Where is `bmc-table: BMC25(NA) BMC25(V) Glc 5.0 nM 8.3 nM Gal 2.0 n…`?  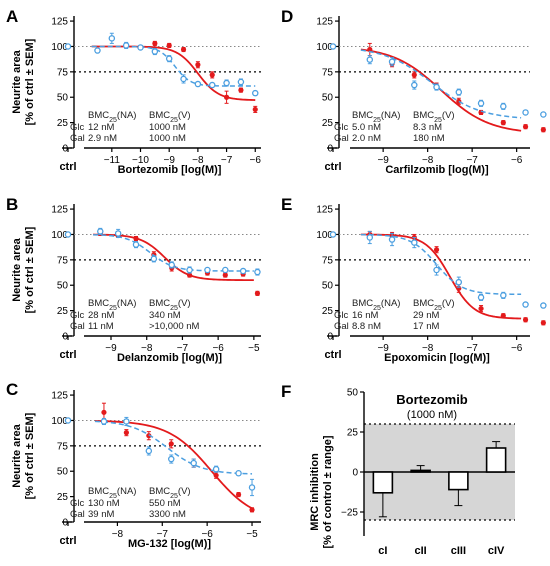
bmc-table: BMC25(NA) BMC25(V) Glc 5.0 nM 8.3 nM Gal 2.0 n… is located at coordinates (394, 127).